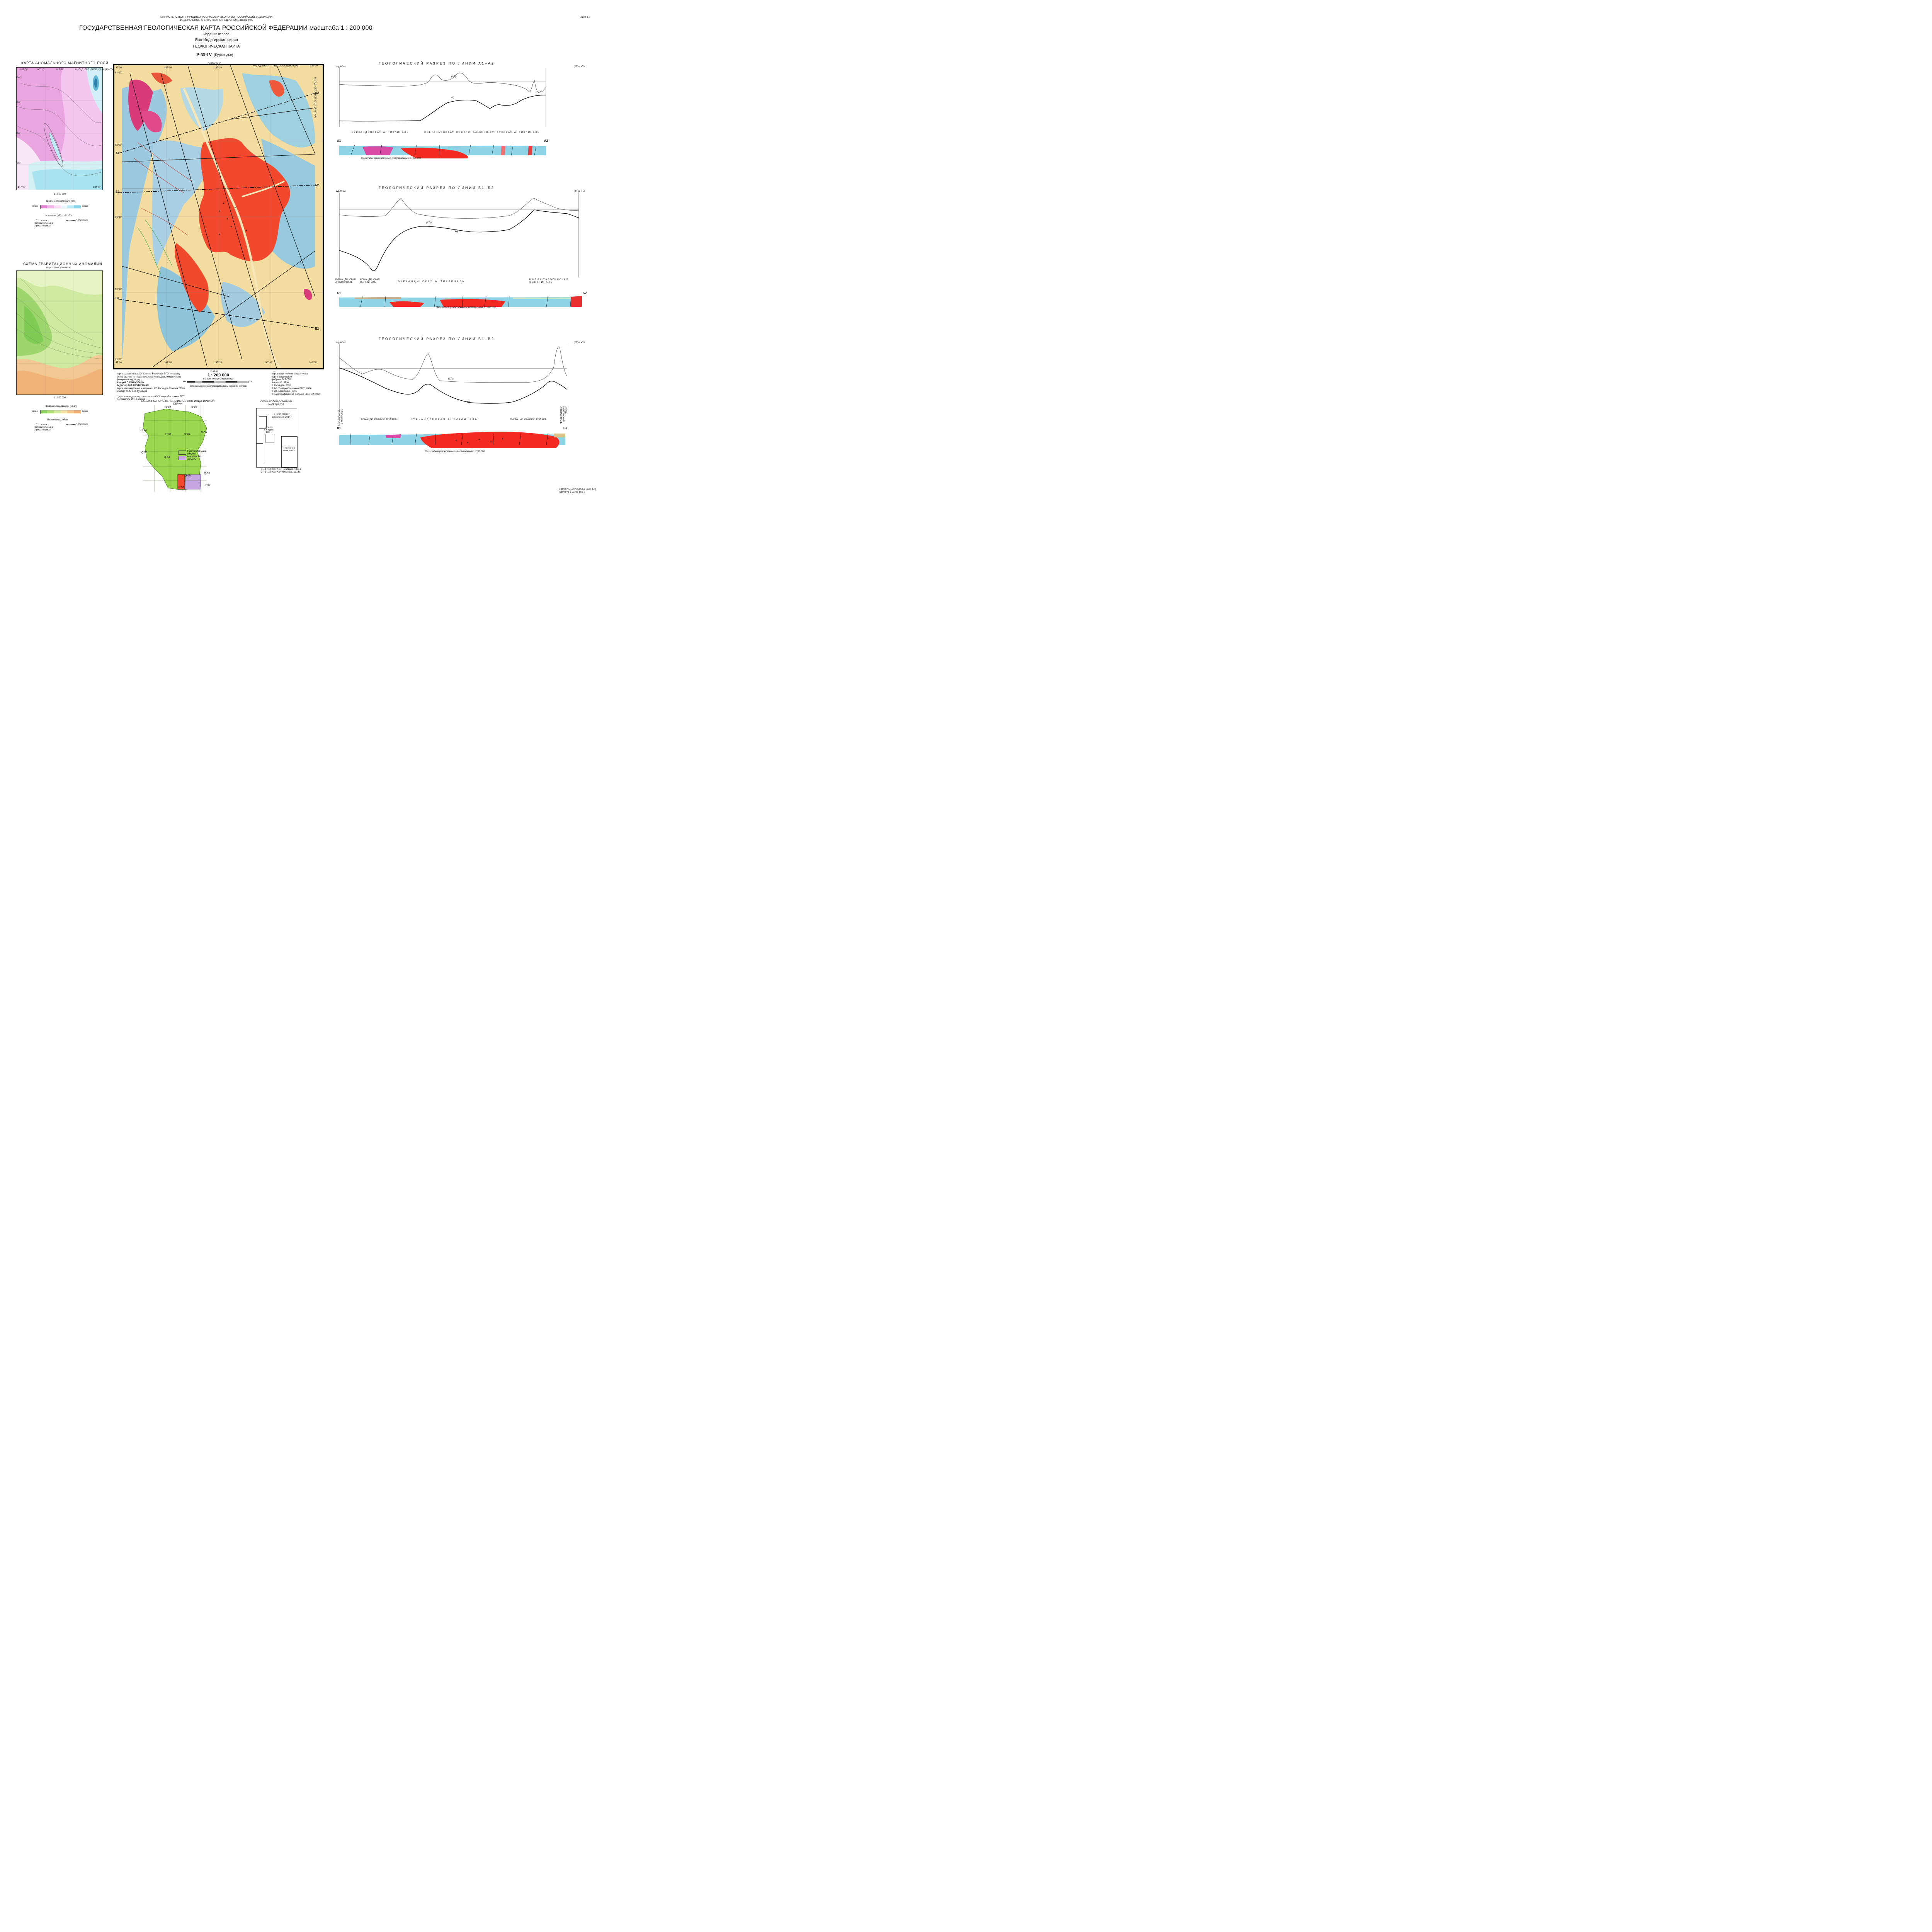 The height and width of the screenshot is (1932, 1932). What do you see at coordinates (60, 70) in the screenshot?
I see `mag-coord-3: 147°30'` at bounding box center [60, 70].